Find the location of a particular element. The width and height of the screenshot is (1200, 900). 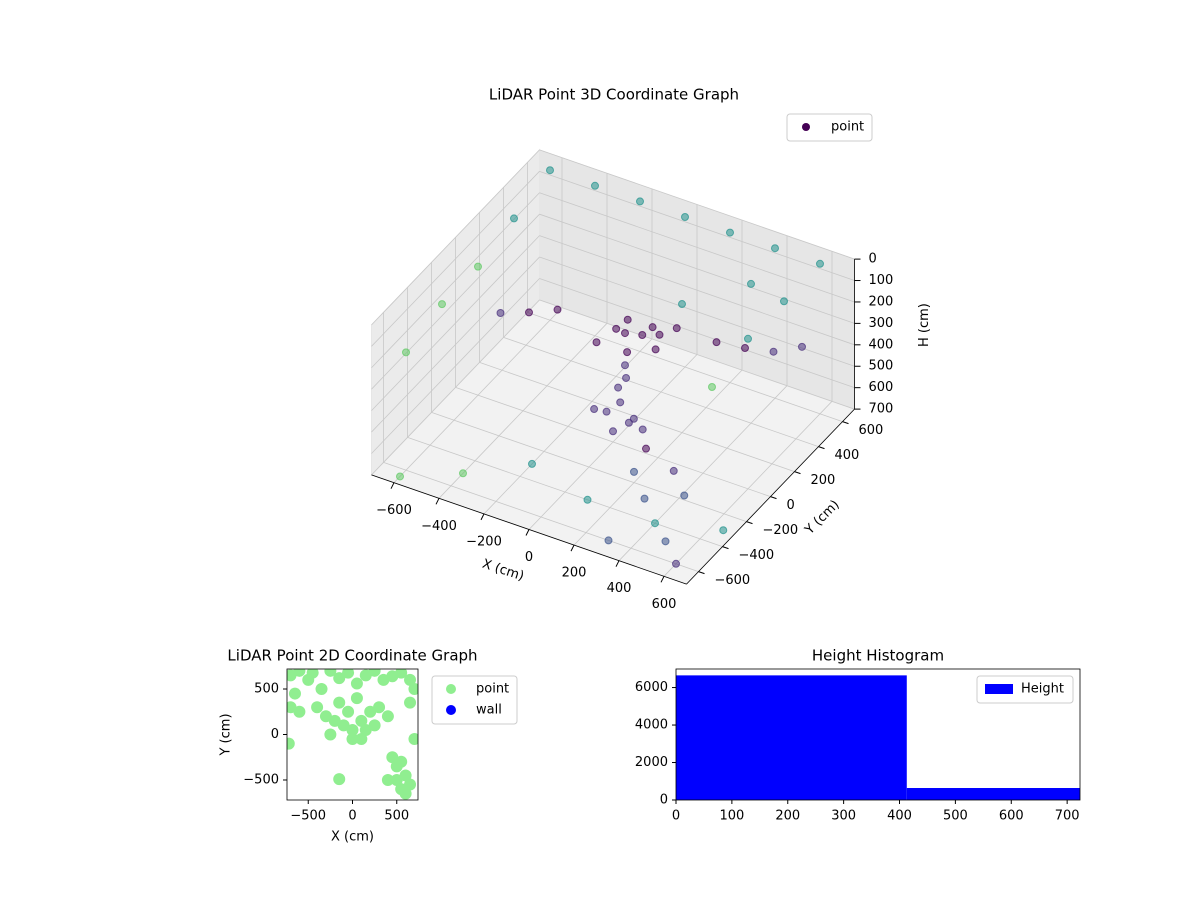

z-tick-label: 100 is located at coordinates (881, 280).